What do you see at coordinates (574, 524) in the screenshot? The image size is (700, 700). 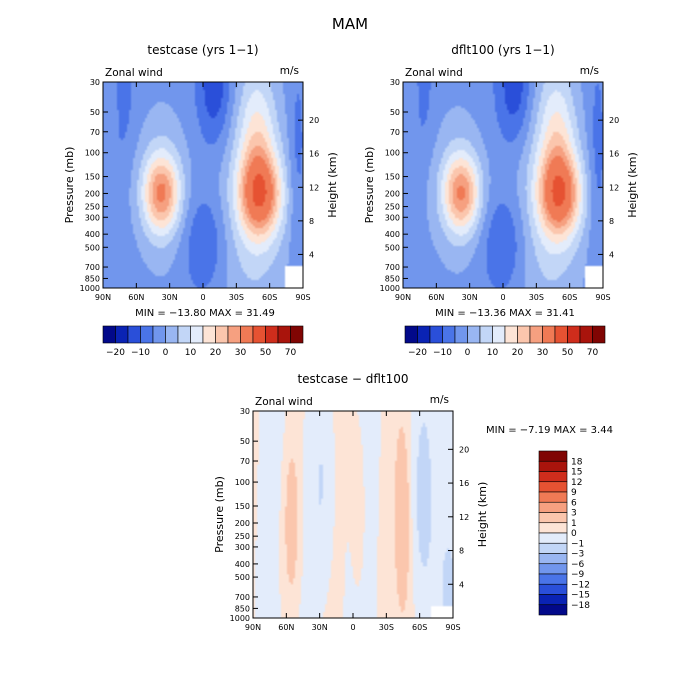 I see `colorbar-label: 1` at bounding box center [574, 524].